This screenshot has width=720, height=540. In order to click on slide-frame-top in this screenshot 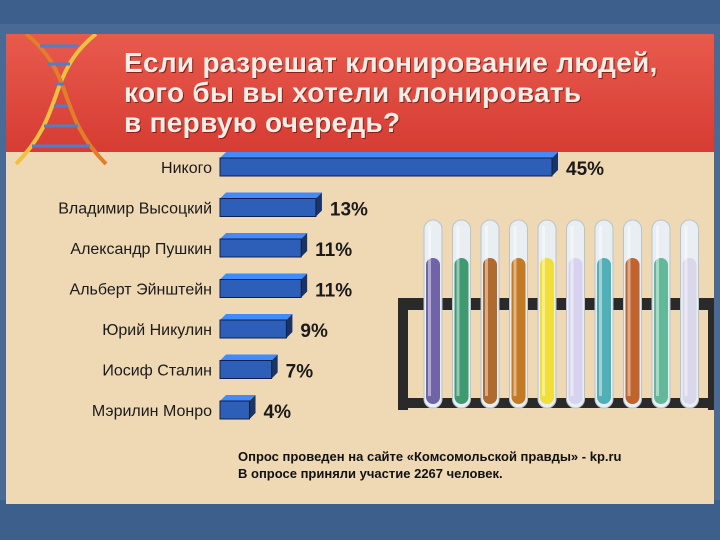, I will do `click(360, 12)`.